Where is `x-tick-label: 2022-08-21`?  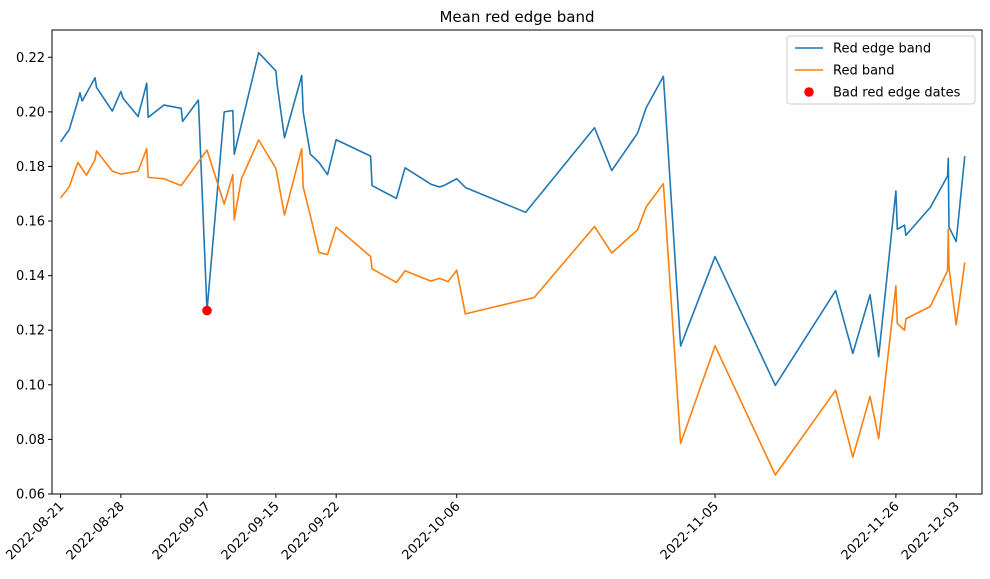
x-tick-label: 2022-08-21 is located at coordinates (35, 531).